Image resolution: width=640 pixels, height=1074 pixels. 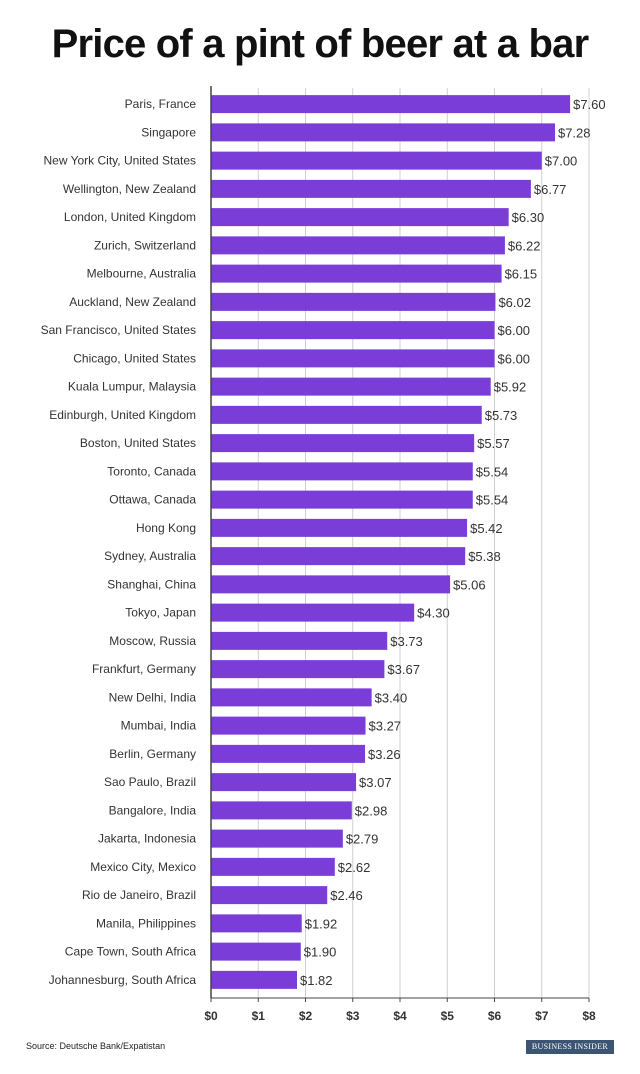 I want to click on category-label: Rio de Janeiro, Brazil, so click(x=139, y=895).